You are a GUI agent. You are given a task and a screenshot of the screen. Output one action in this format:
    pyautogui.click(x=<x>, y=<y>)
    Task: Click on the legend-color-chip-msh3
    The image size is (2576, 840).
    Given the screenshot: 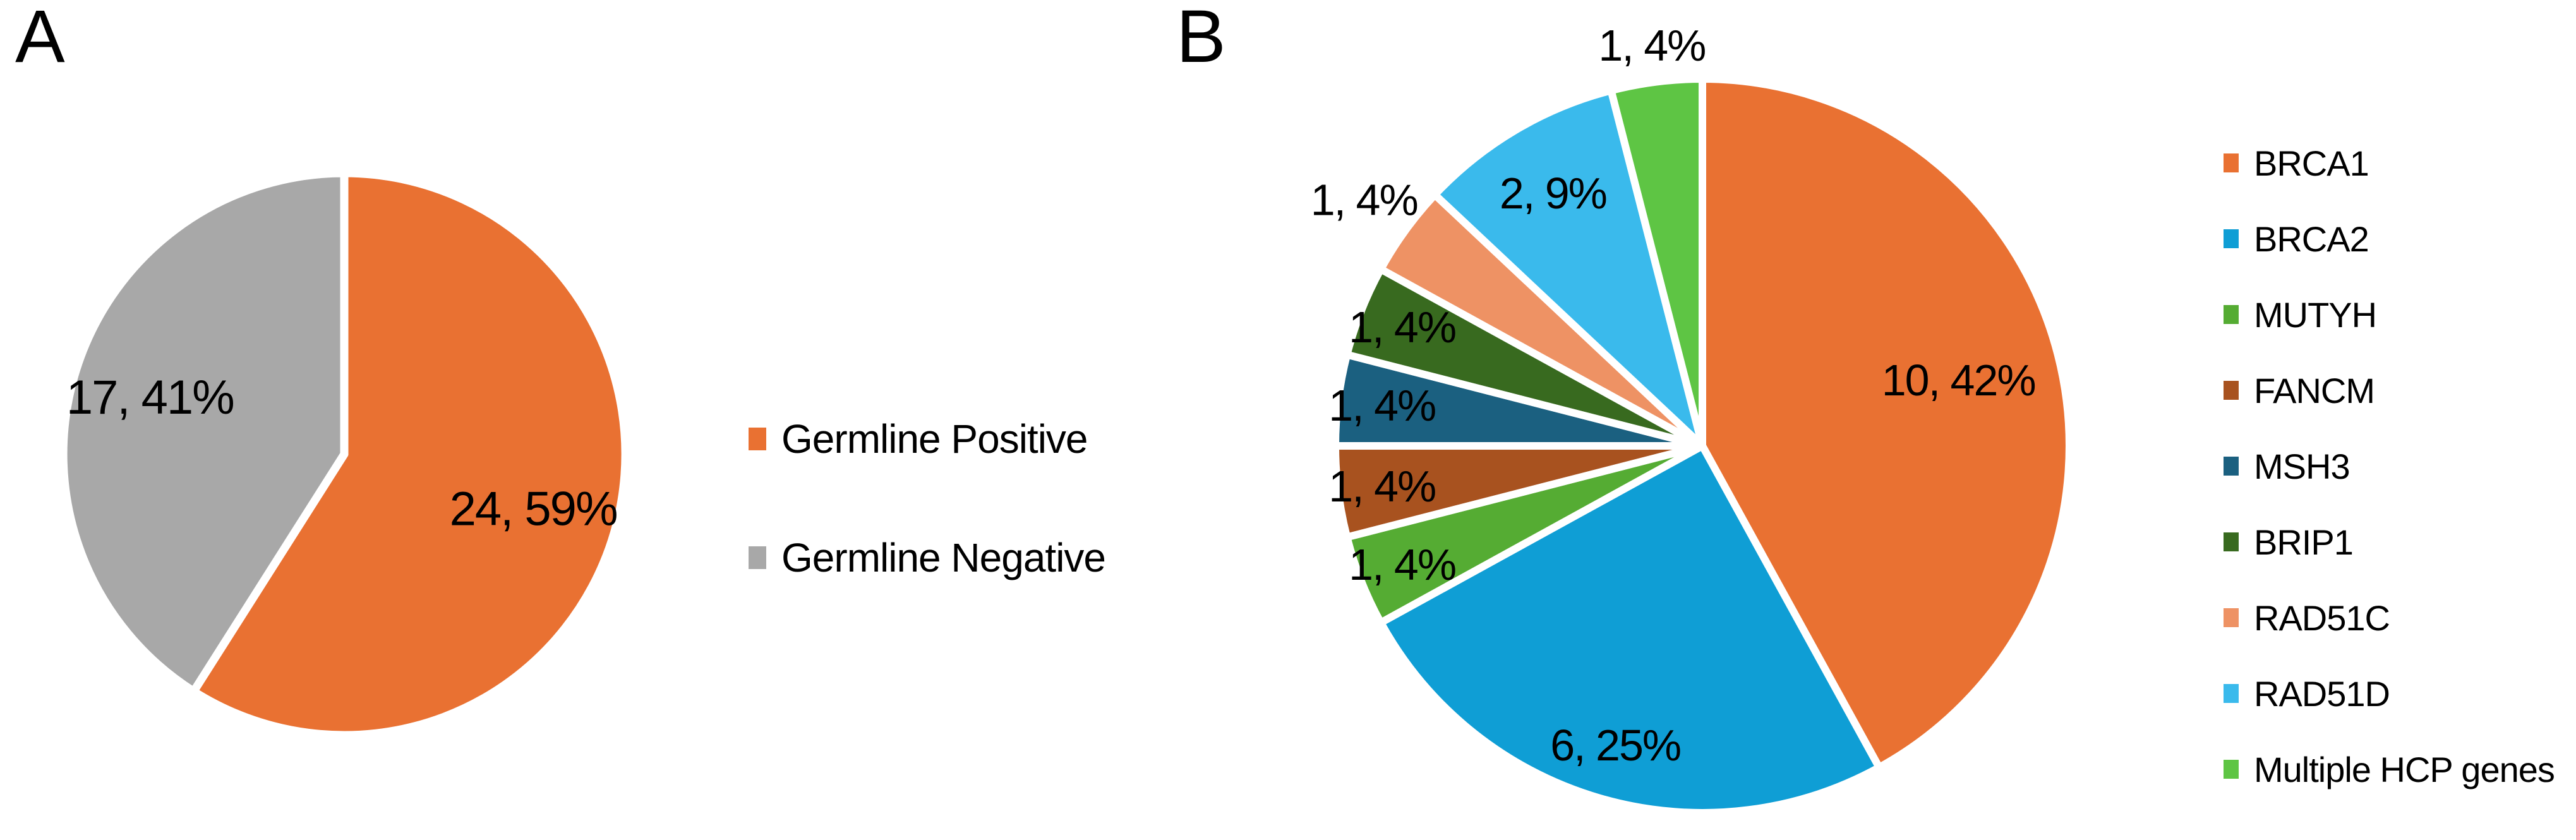 What is the action you would take?
    pyautogui.click(x=2231, y=466)
    